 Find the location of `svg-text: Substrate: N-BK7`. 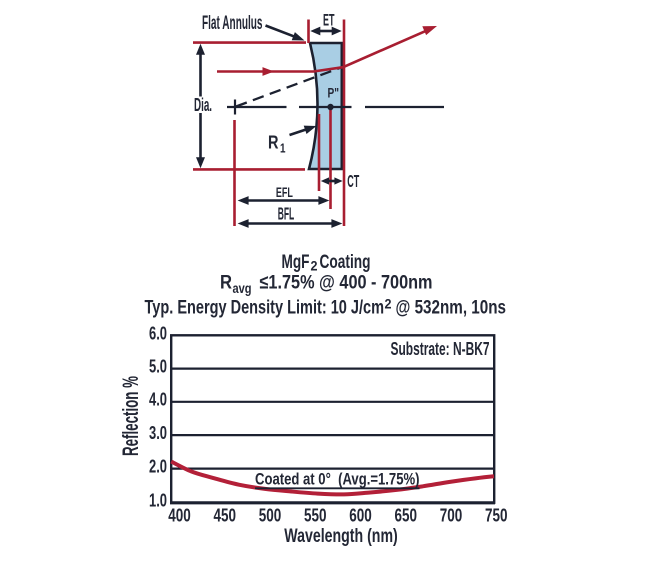

svg-text: Substrate: N-BK7 is located at coordinates (440, 348).